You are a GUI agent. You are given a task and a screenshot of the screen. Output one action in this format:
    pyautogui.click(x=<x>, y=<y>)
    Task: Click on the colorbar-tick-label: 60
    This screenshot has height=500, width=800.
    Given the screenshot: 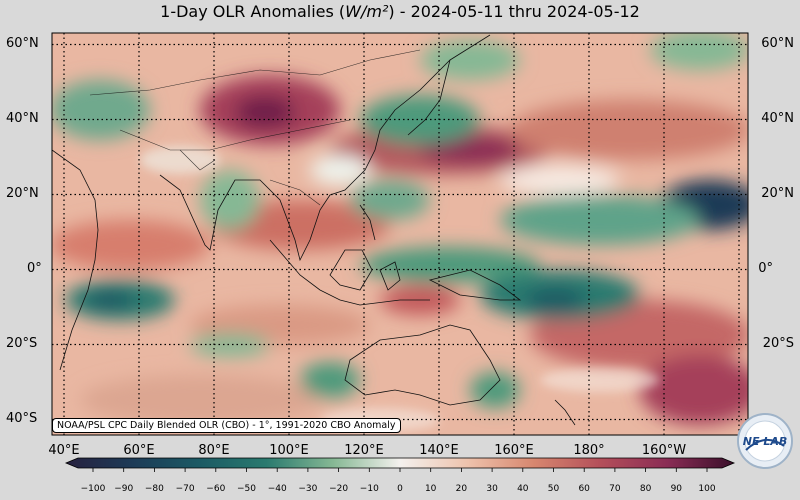 What is the action you would take?
    pyautogui.click(x=584, y=489)
    